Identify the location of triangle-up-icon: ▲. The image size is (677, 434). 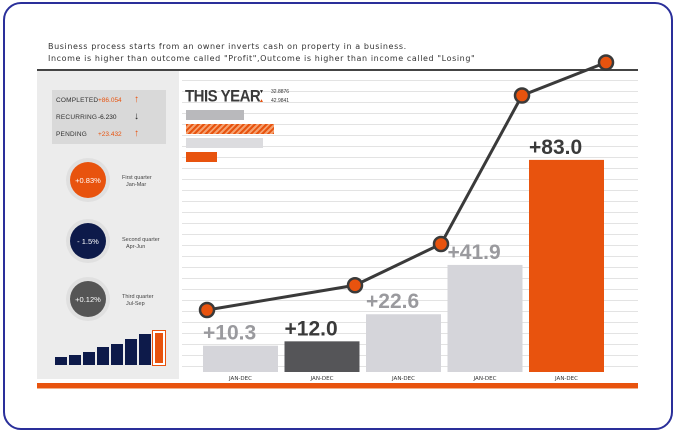
(261, 101).